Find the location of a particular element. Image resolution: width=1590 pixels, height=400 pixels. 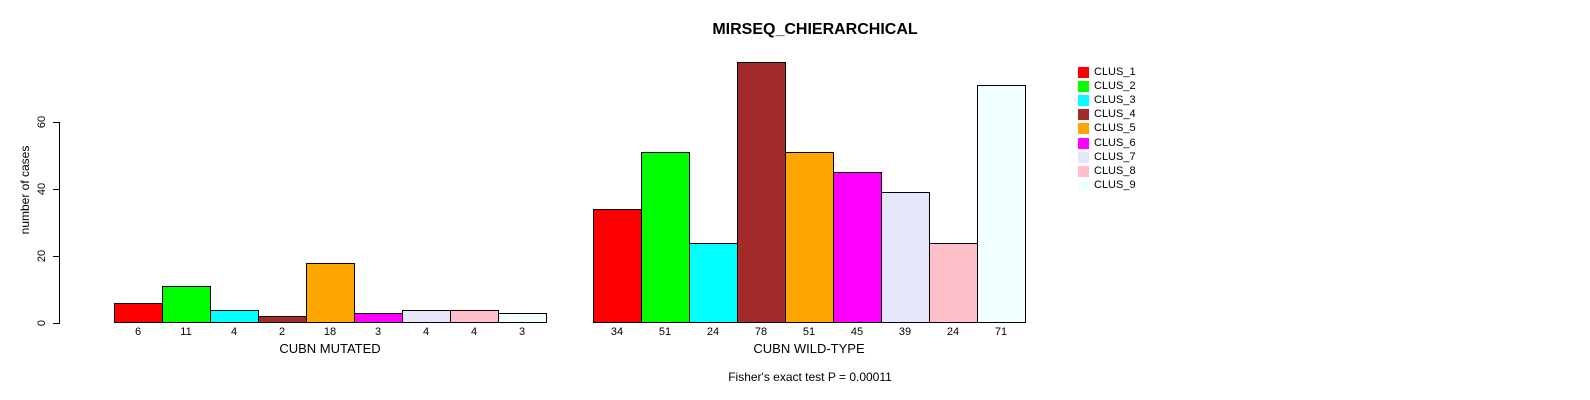

group-label: CUBN MUTATED is located at coordinates (330, 348).